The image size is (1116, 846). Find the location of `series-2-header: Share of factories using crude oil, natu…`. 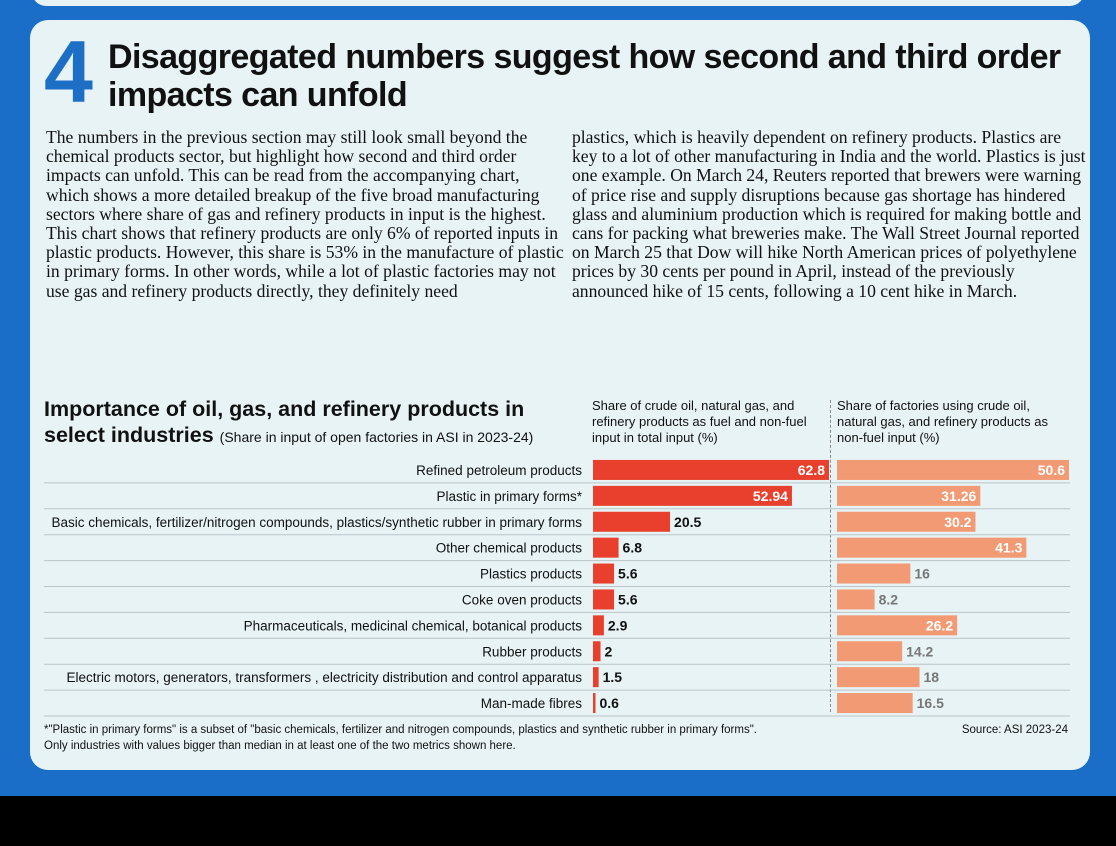

series-2-header: Share of factories using crude oil, natu… is located at coordinates (943, 421).